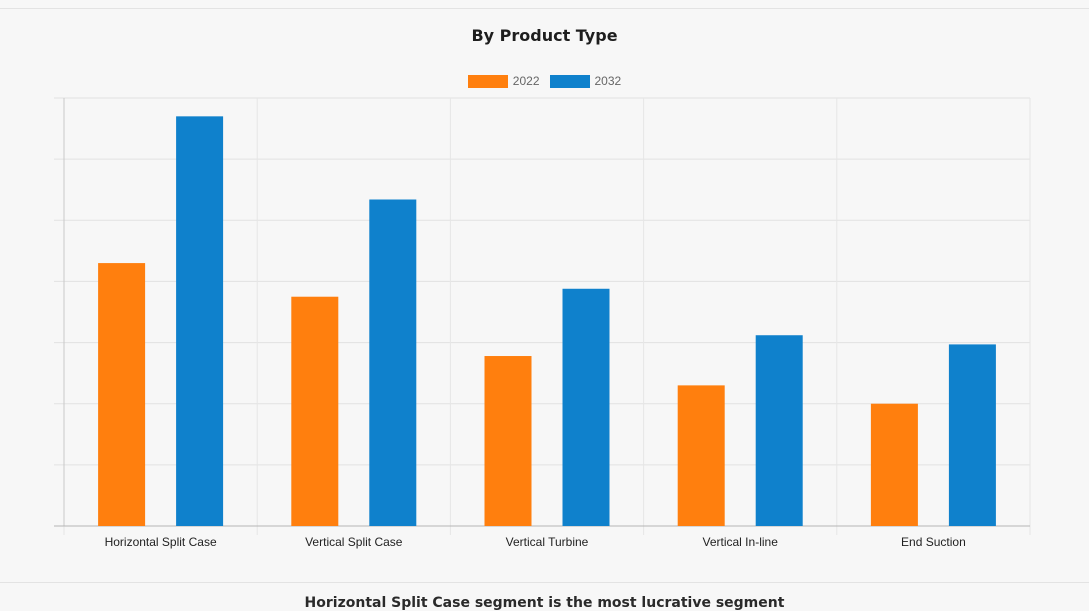  What do you see at coordinates (544, 582) in the screenshot?
I see `bottom-divider` at bounding box center [544, 582].